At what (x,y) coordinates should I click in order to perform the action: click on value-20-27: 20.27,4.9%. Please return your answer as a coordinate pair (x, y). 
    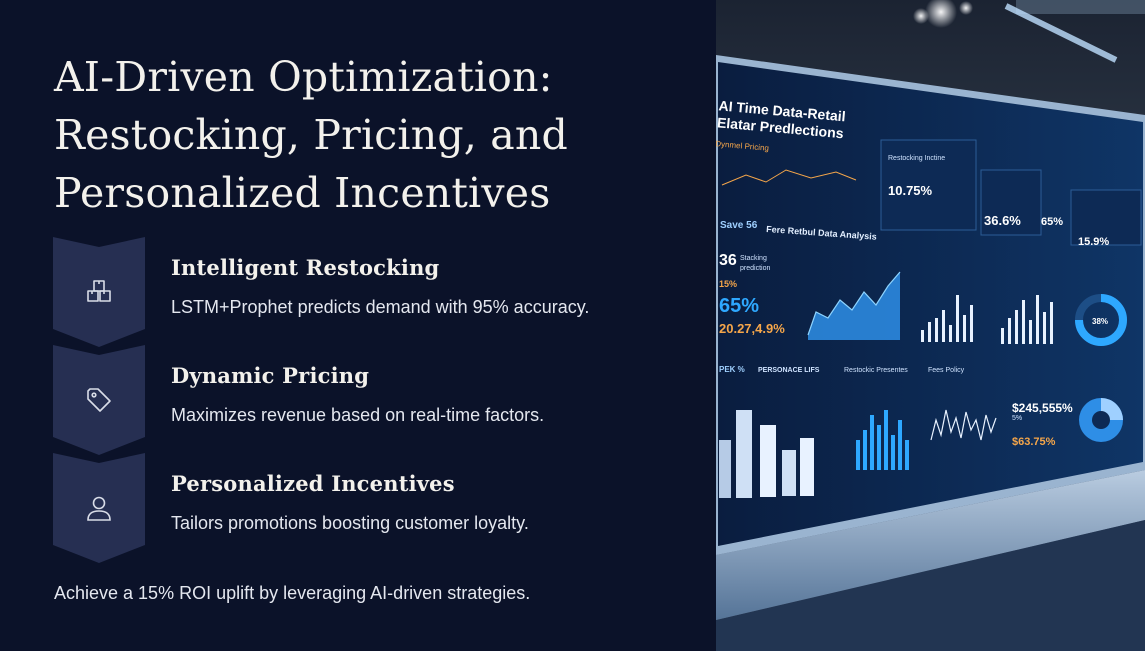
    Looking at the image, I should click on (752, 328).